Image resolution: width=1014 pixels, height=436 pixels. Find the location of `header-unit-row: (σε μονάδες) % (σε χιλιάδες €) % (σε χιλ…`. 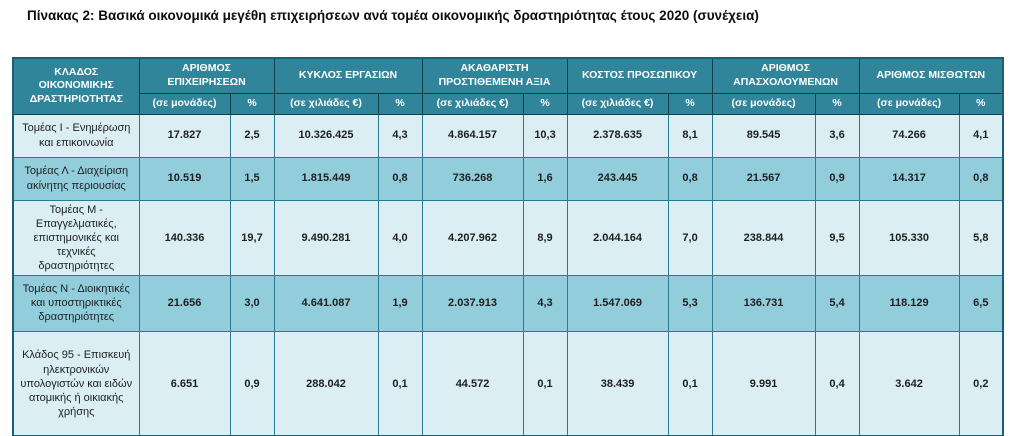

header-unit-row: (σε μονάδες) % (σε χιλιάδες €) % (σε χιλ… is located at coordinates (508, 103).